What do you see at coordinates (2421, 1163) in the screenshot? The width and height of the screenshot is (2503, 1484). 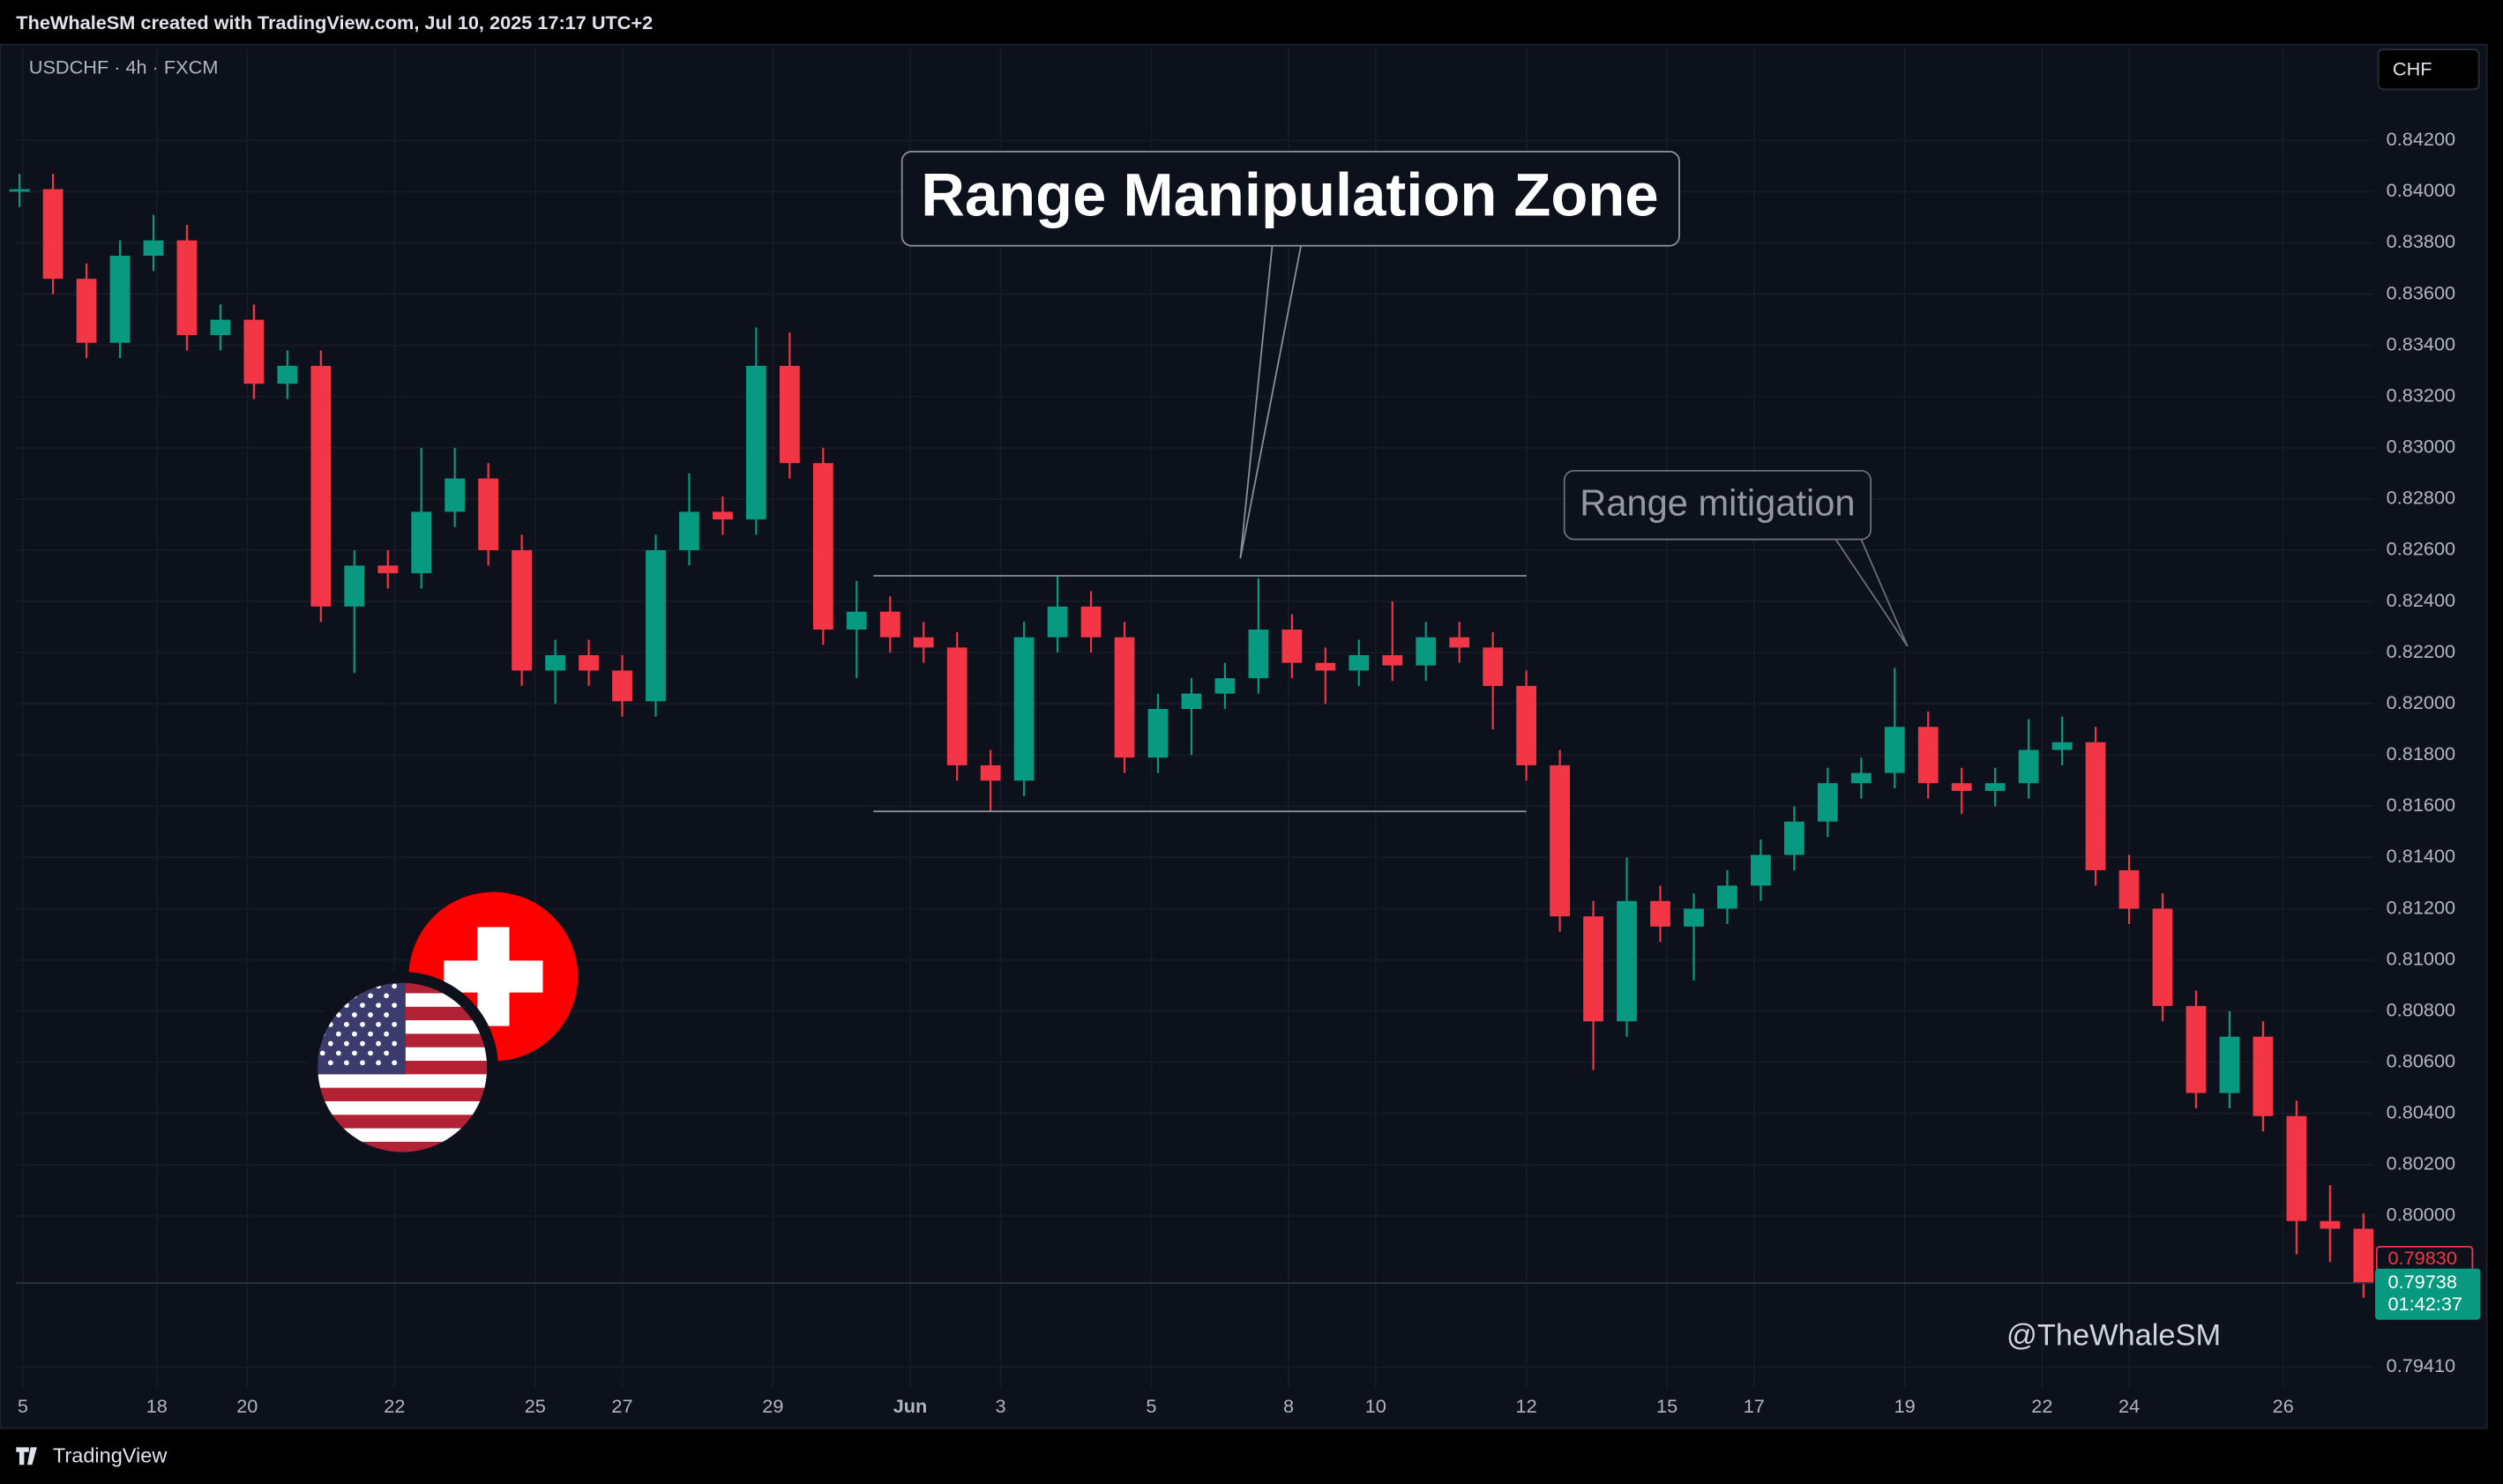 I see `y-tick-label: 0.80200` at bounding box center [2421, 1163].